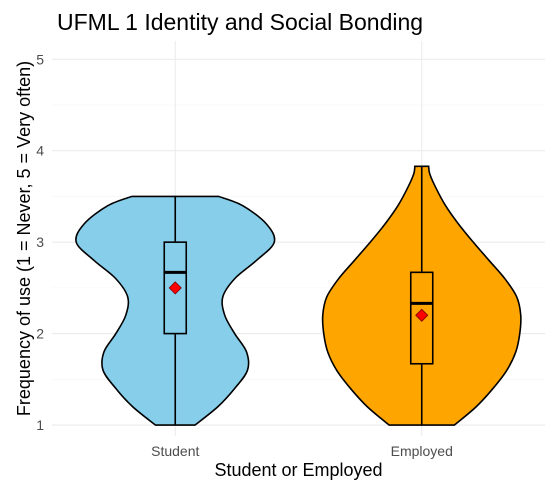  What do you see at coordinates (40, 425) in the screenshot?
I see `y-tick-label: 1` at bounding box center [40, 425].